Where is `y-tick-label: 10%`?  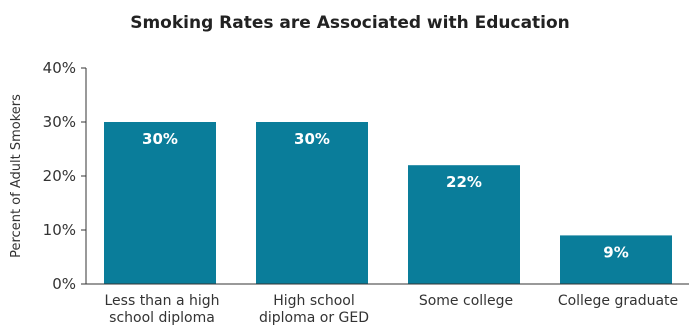
y-tick-label: 10% is located at coordinates (59, 230).